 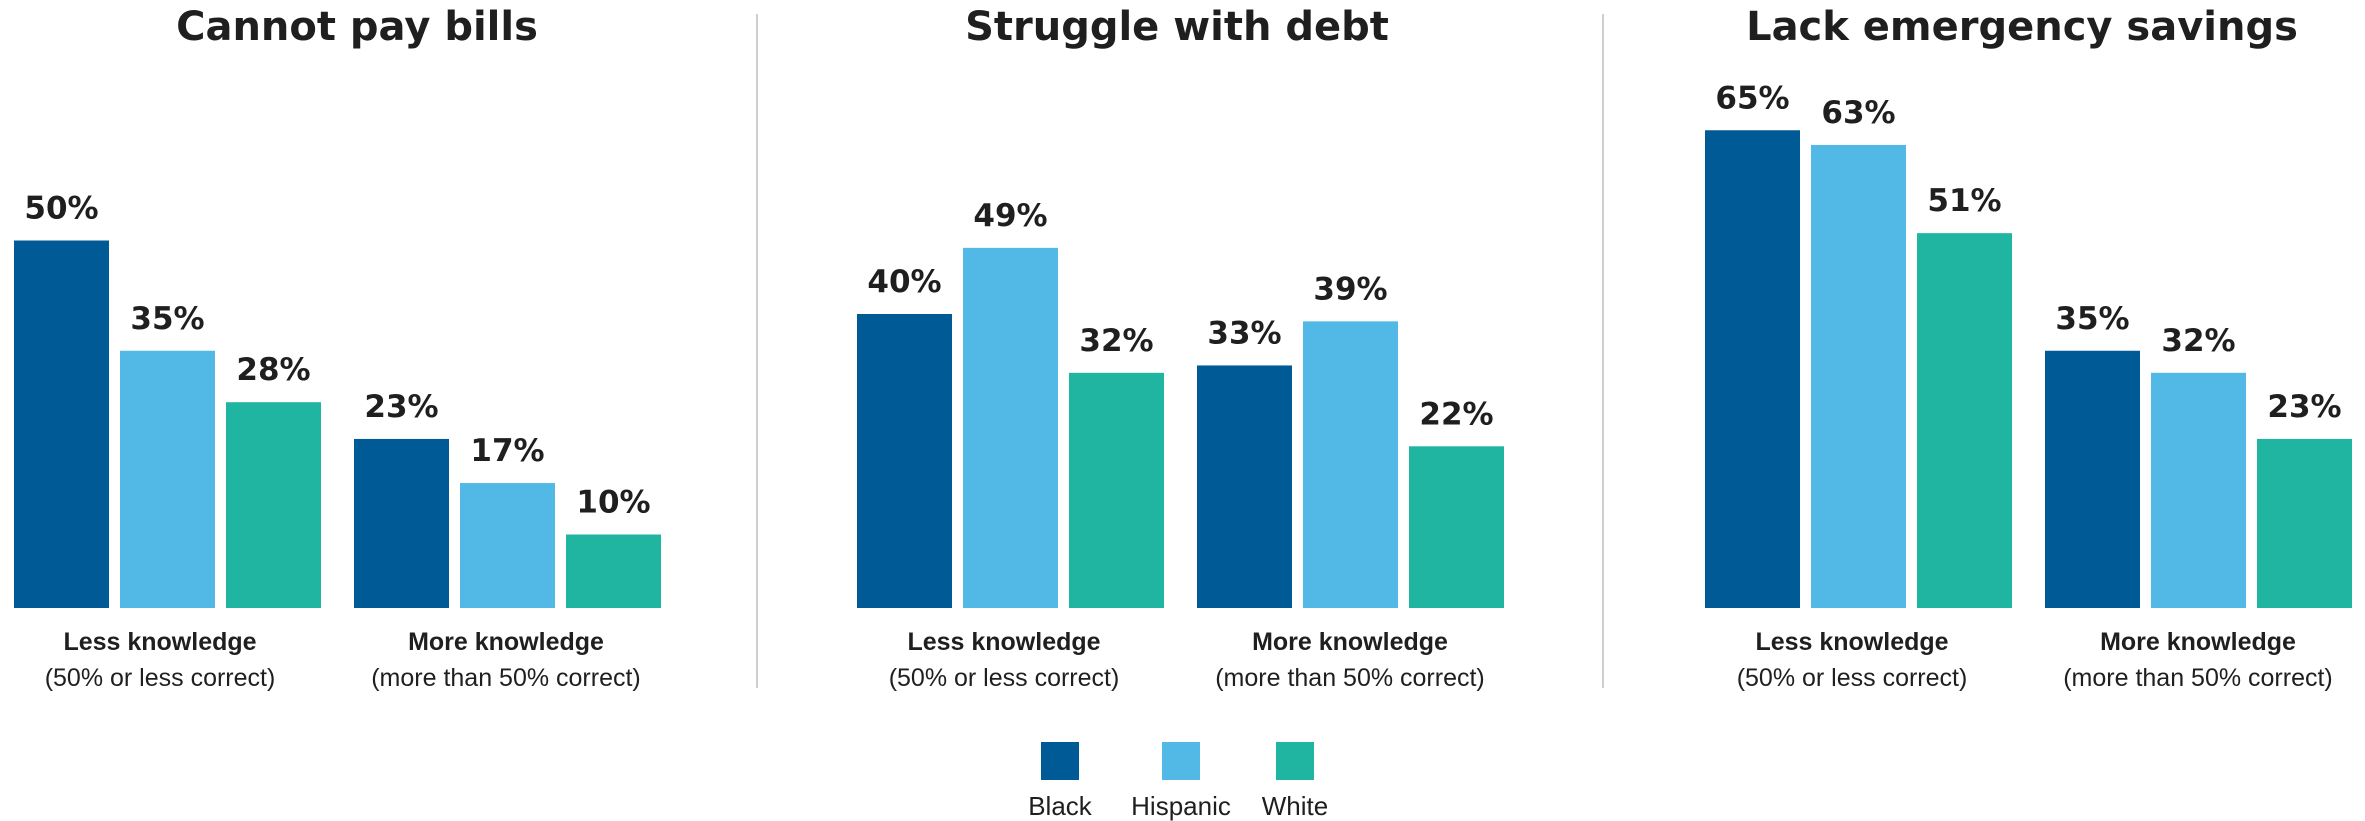 I want to click on bar-cannot-pay-bills-more-knowledge-black, so click(x=401, y=523).